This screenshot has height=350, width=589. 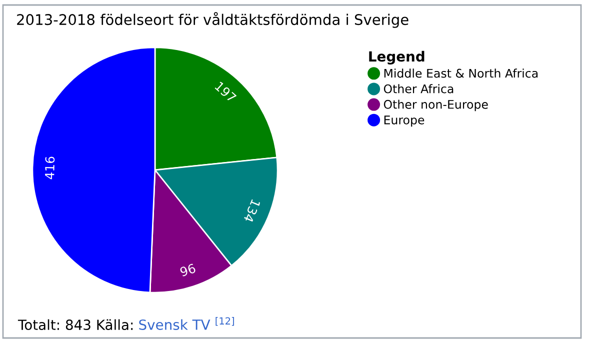 What do you see at coordinates (419, 89) in the screenshot?
I see `legend-label: Other Africa` at bounding box center [419, 89].